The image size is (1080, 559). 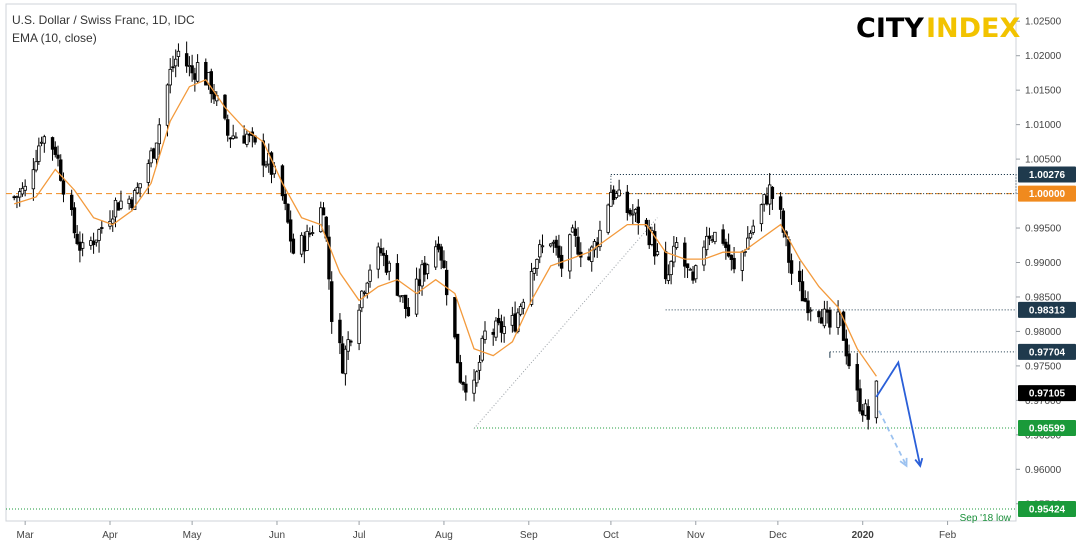 I want to click on last-price-tag: 0.97105, so click(x=1047, y=394).